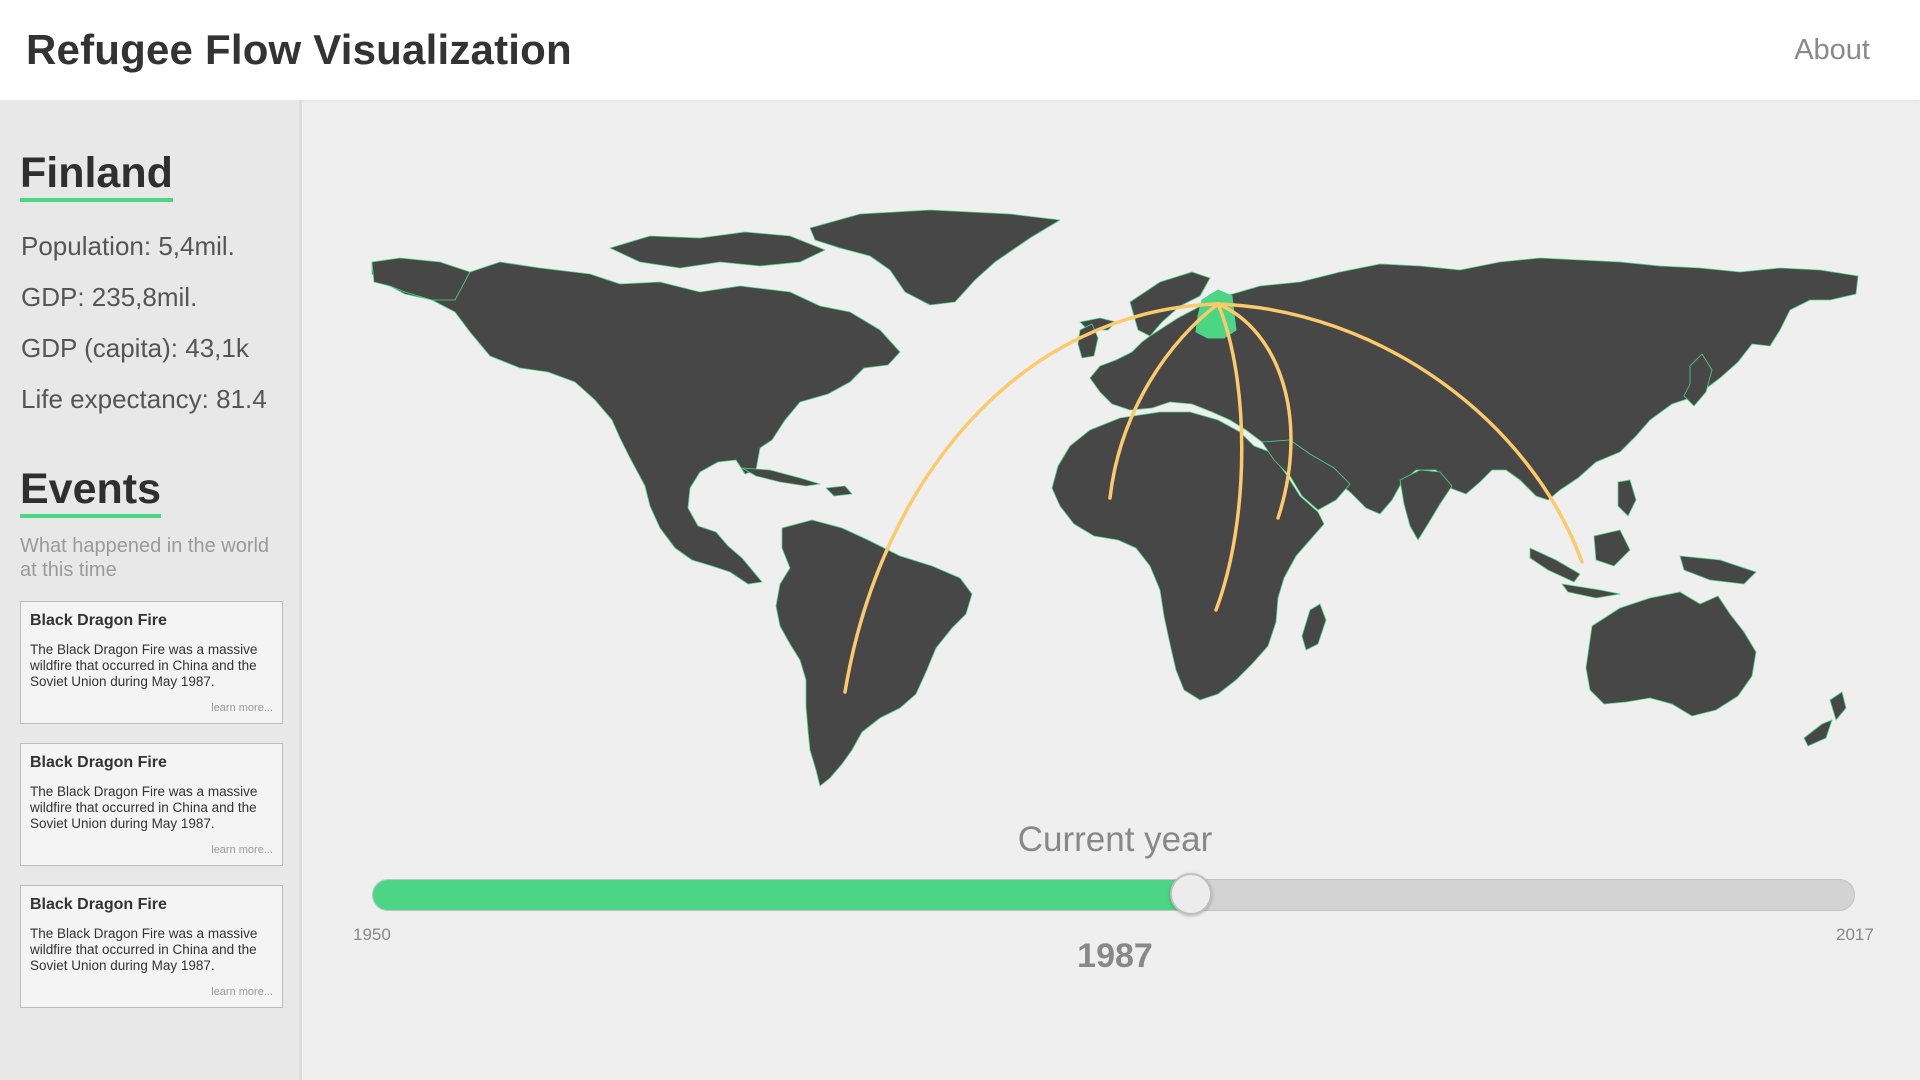  I want to click on africa-shape, so click(1188, 556).